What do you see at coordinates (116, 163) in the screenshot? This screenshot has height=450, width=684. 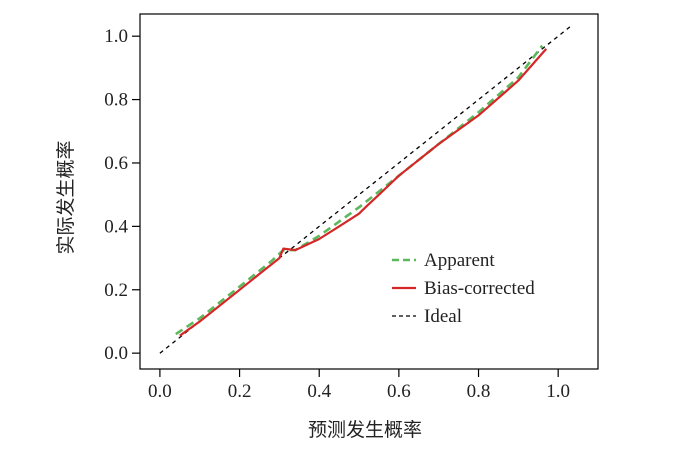 I see `y-tick-label: 0.6` at bounding box center [116, 163].